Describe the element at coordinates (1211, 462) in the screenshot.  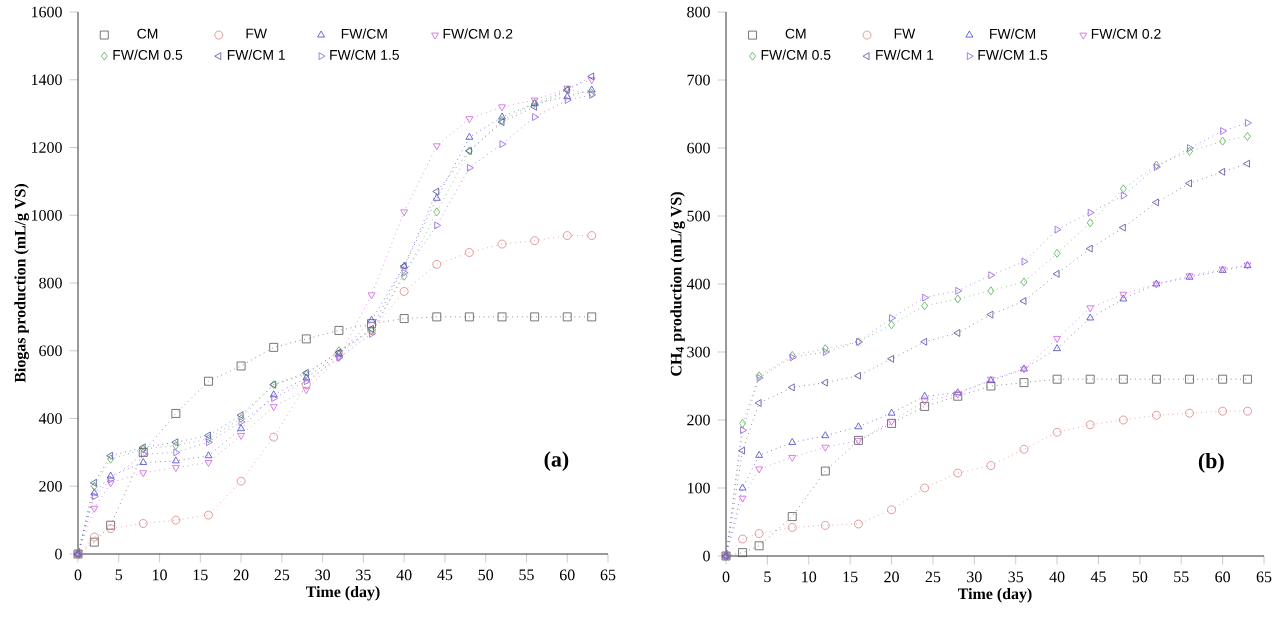
I see `annotation: (b)` at that location.